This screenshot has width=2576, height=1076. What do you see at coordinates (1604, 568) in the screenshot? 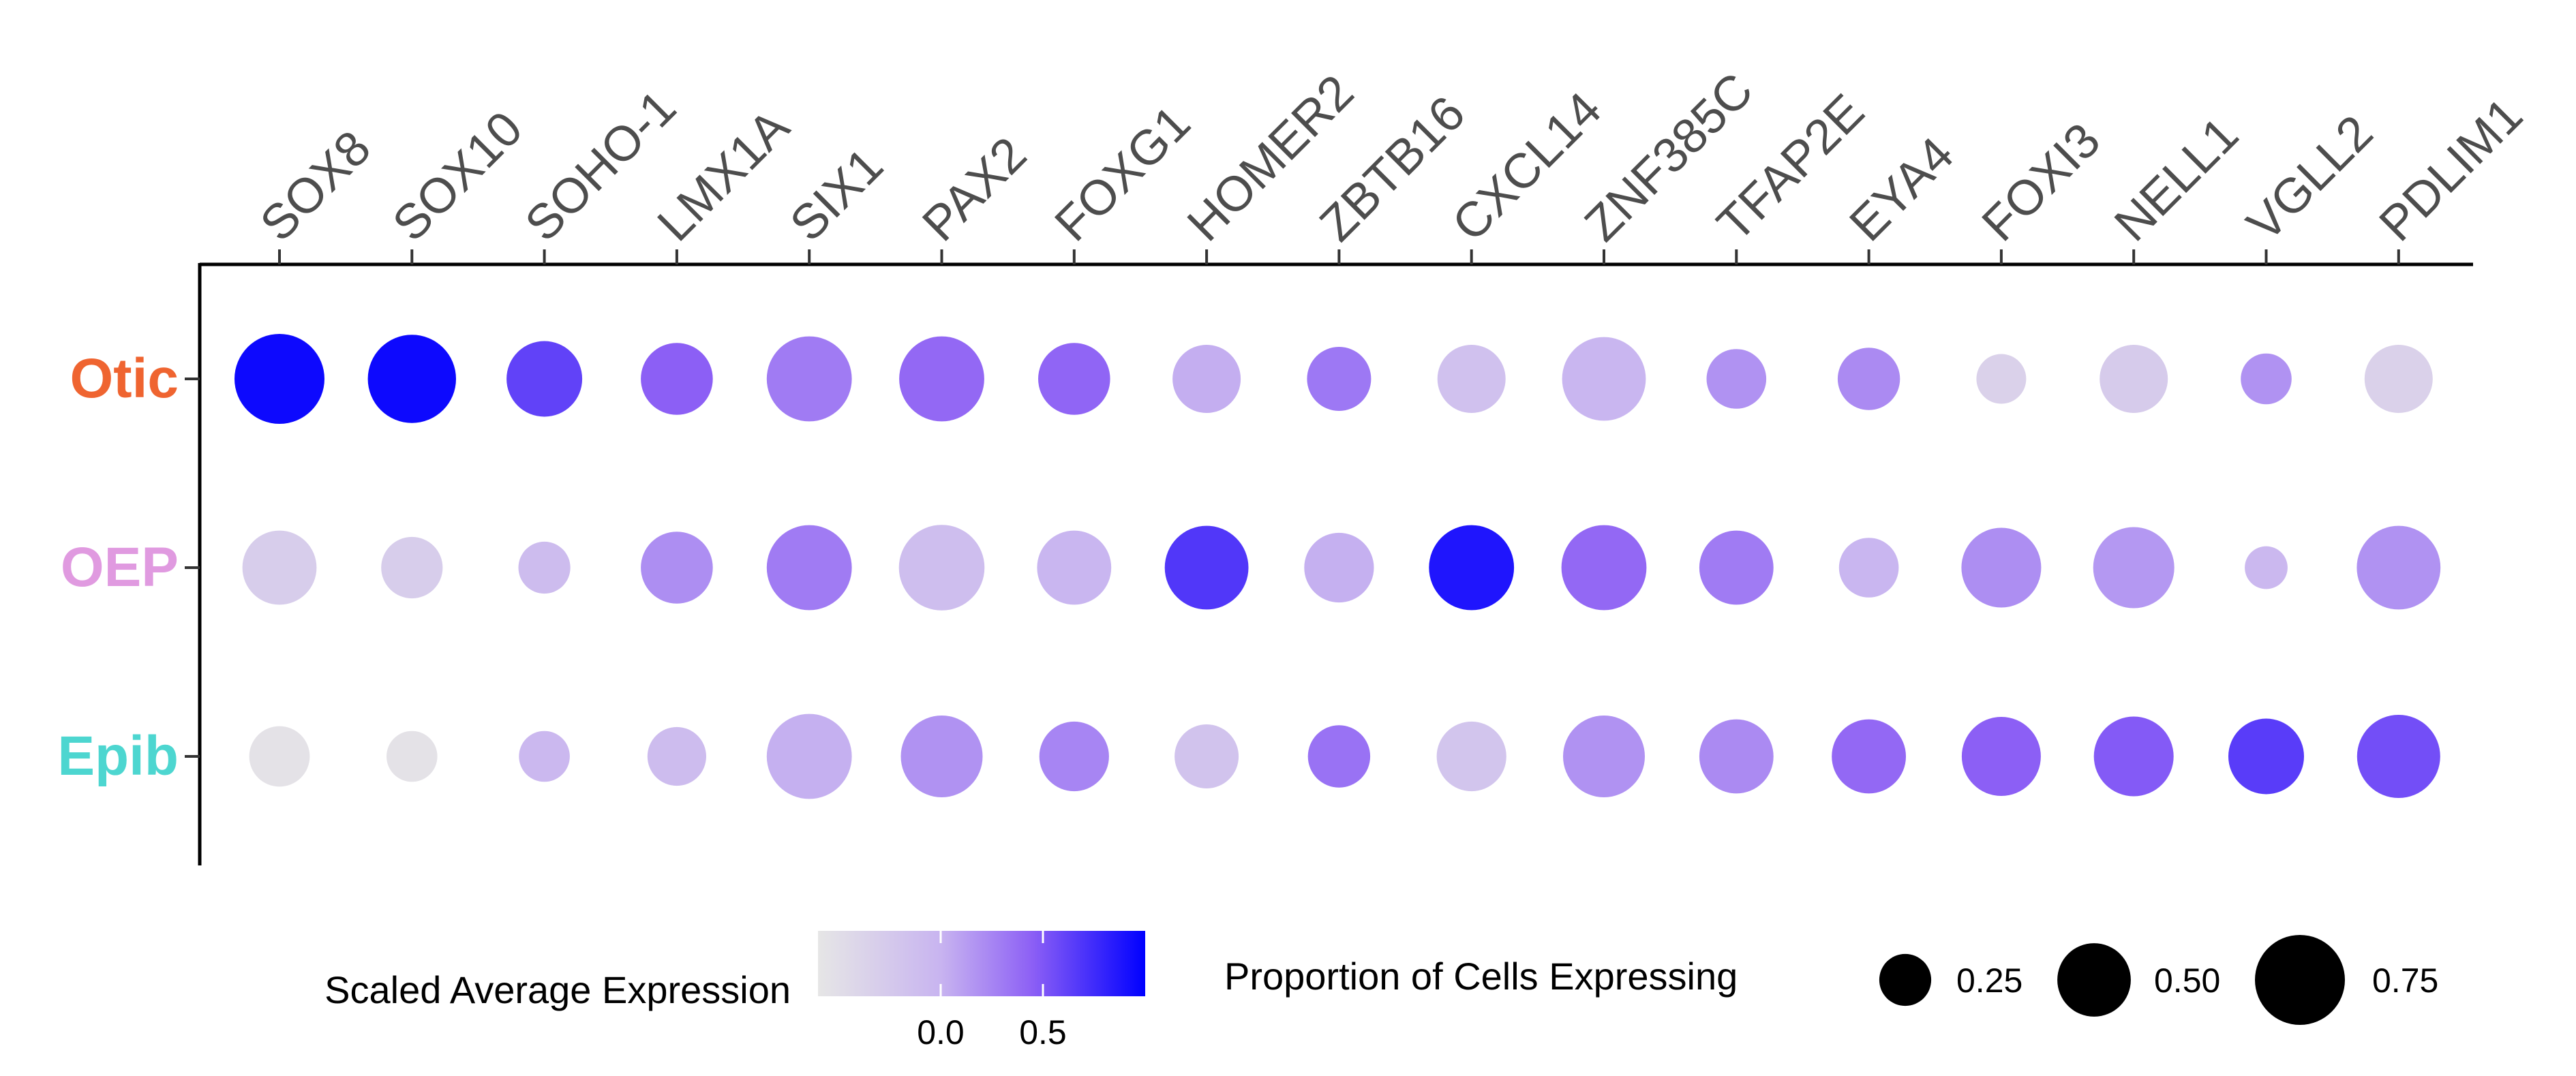
I see `dot-oep-znf385c` at bounding box center [1604, 568].